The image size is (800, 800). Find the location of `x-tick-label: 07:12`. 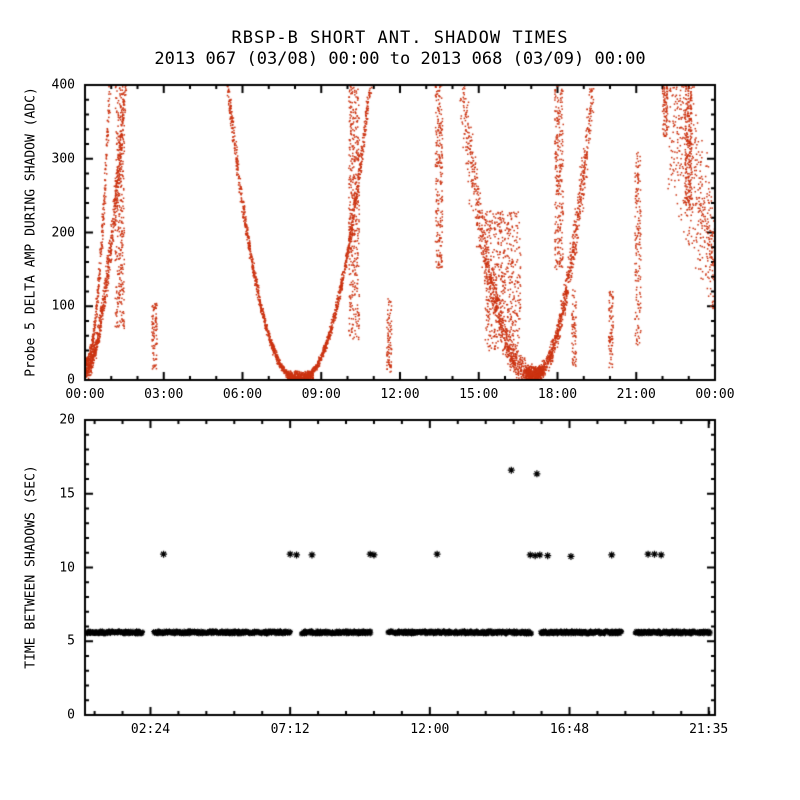

x-tick-label: 07:12 is located at coordinates (290, 729).